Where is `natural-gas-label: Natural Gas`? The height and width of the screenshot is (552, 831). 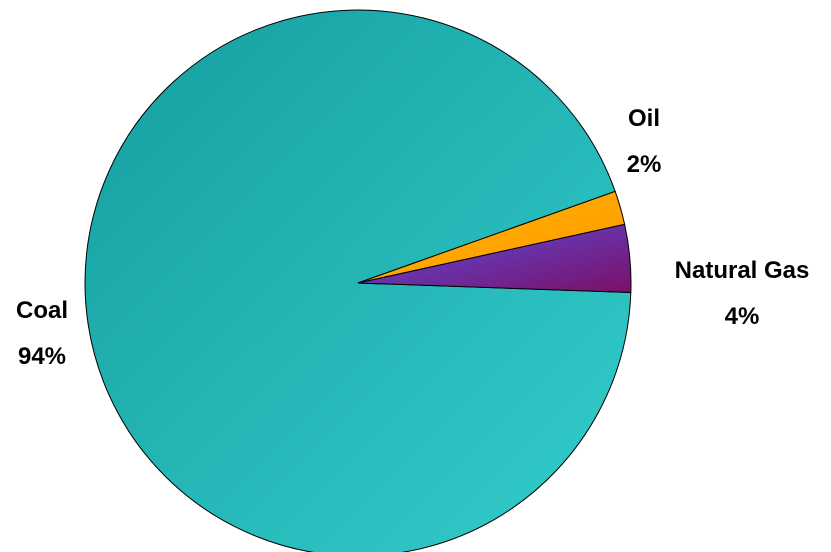
natural-gas-label: Natural Gas is located at coordinates (742, 270).